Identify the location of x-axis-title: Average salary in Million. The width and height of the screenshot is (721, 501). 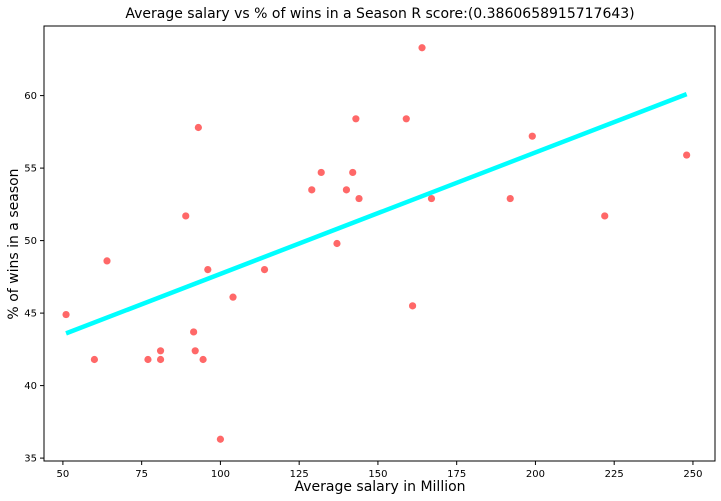
(379, 487).